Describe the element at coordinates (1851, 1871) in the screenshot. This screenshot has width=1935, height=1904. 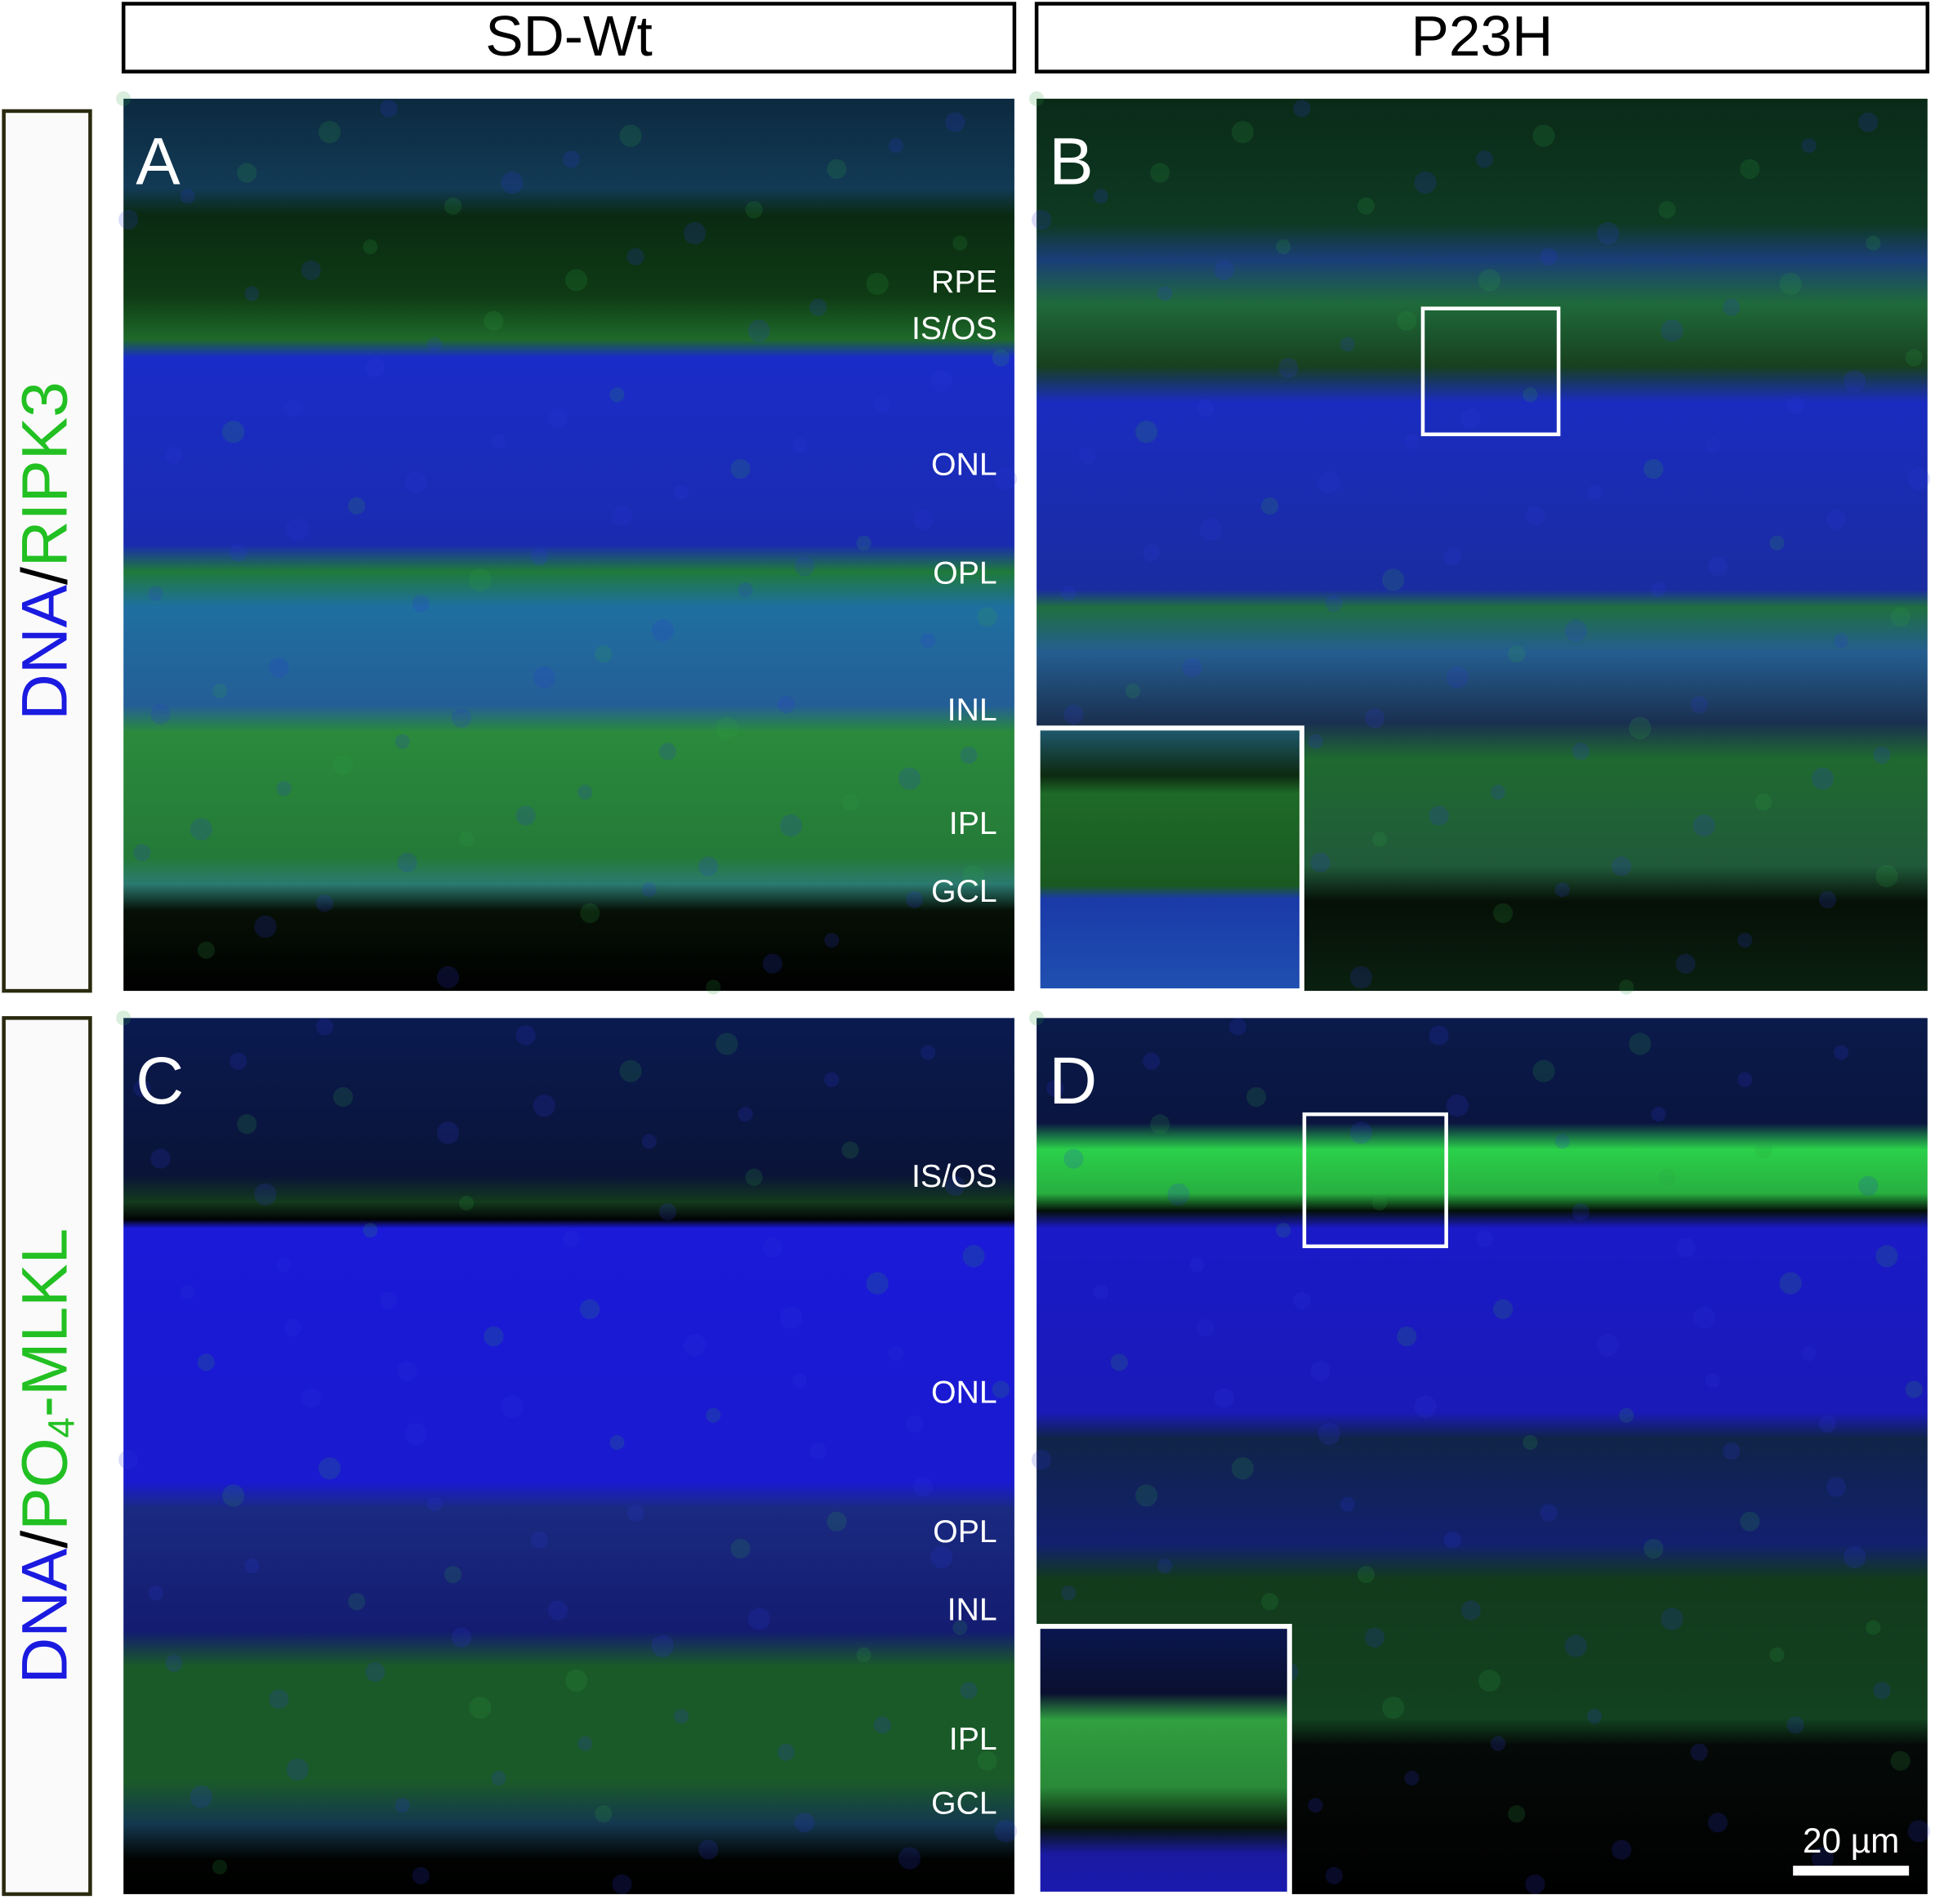
I see `scale-bar` at that location.